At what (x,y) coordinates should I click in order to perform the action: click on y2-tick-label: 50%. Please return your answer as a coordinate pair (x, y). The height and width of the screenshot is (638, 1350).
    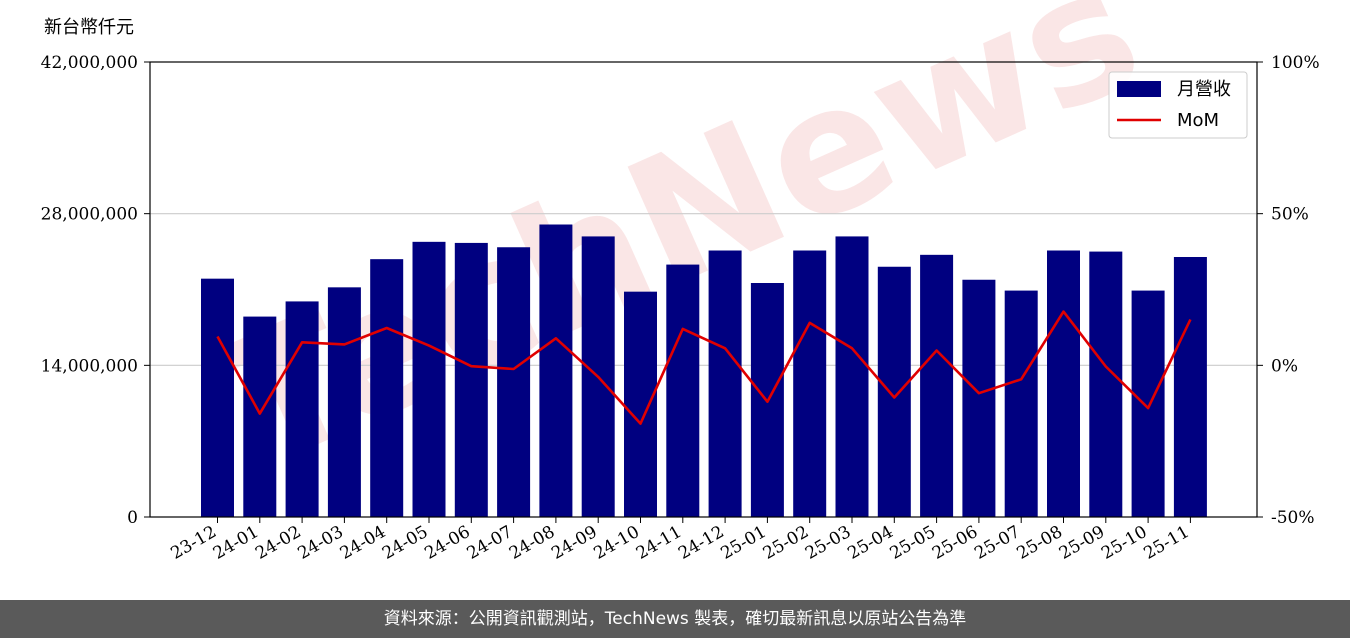
    Looking at the image, I should click on (1290, 215).